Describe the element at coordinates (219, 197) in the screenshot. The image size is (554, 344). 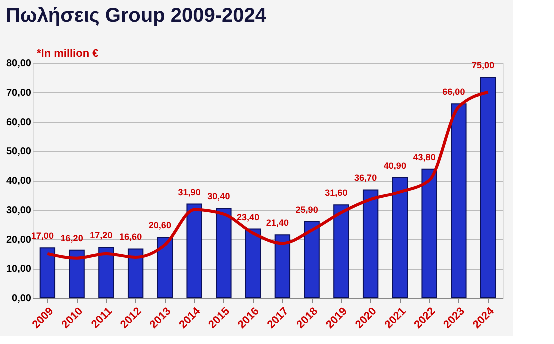
I see `data-label: 30,40` at that location.